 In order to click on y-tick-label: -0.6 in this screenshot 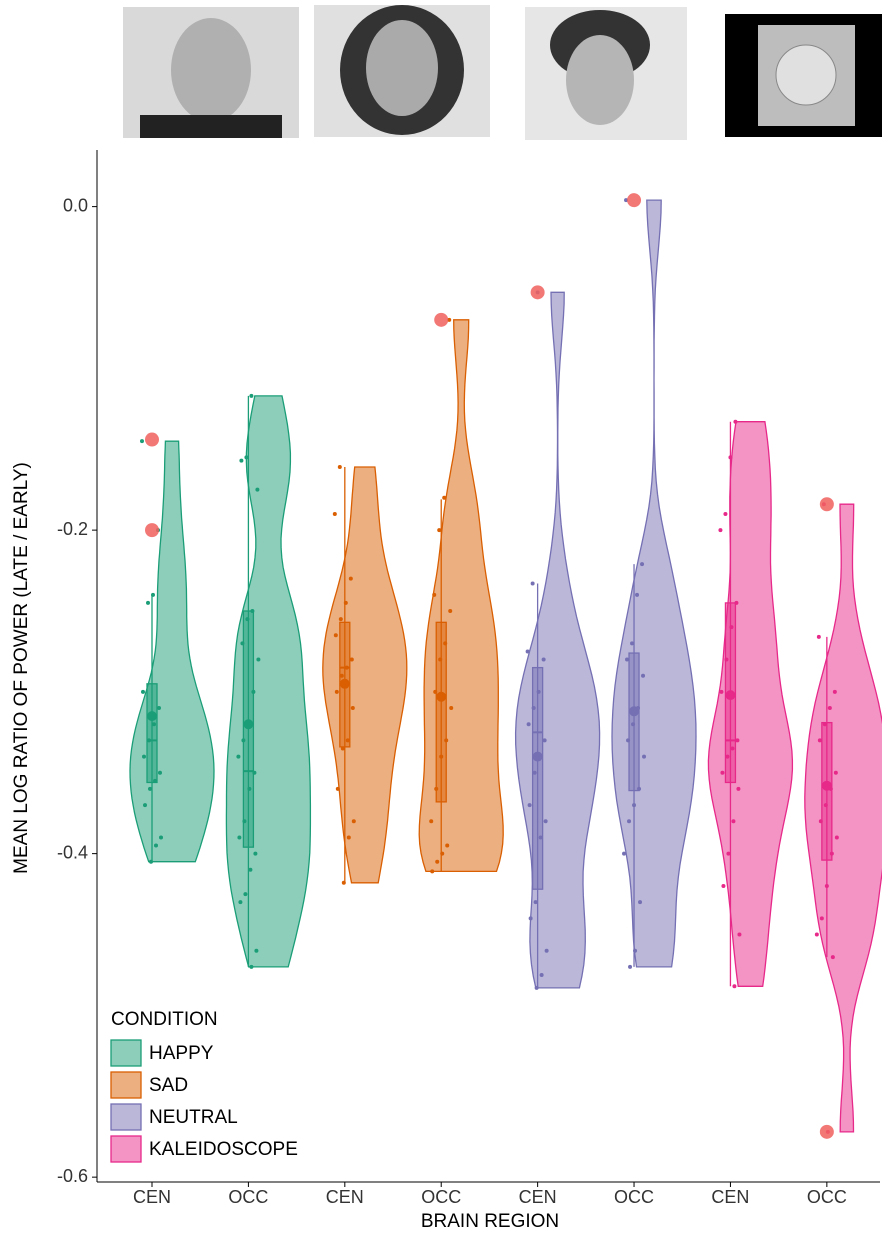, I will do `click(72, 1176)`.